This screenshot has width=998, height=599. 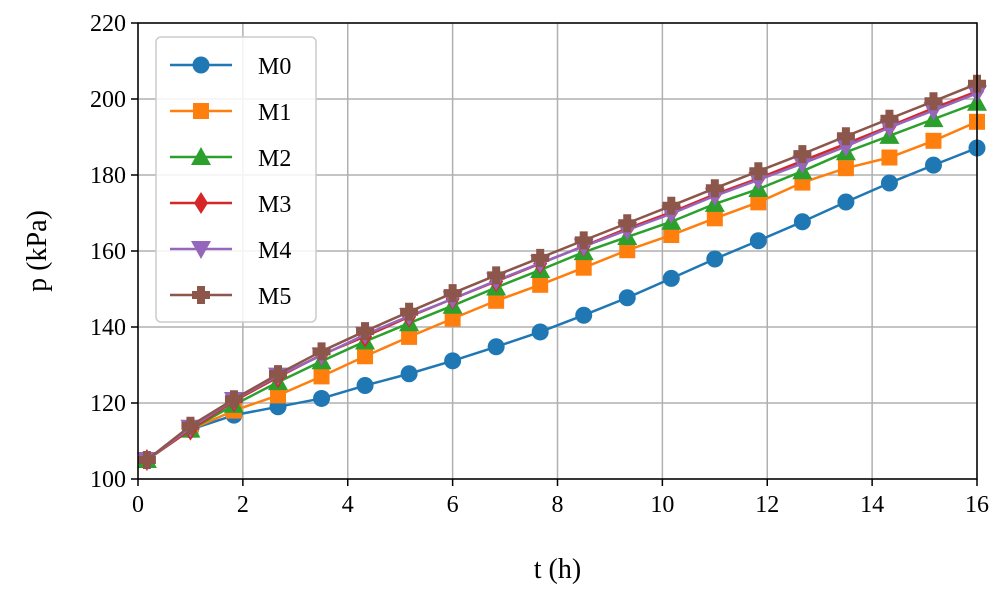 What do you see at coordinates (872, 505) in the screenshot?
I see `x-tick-label: 14` at bounding box center [872, 505].